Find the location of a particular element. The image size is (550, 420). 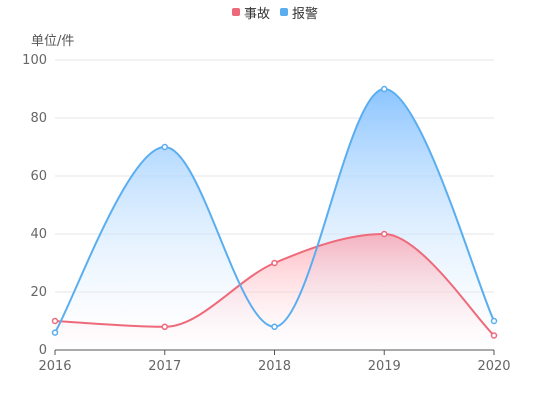

x-tick-label: 2019 is located at coordinates (384, 366).